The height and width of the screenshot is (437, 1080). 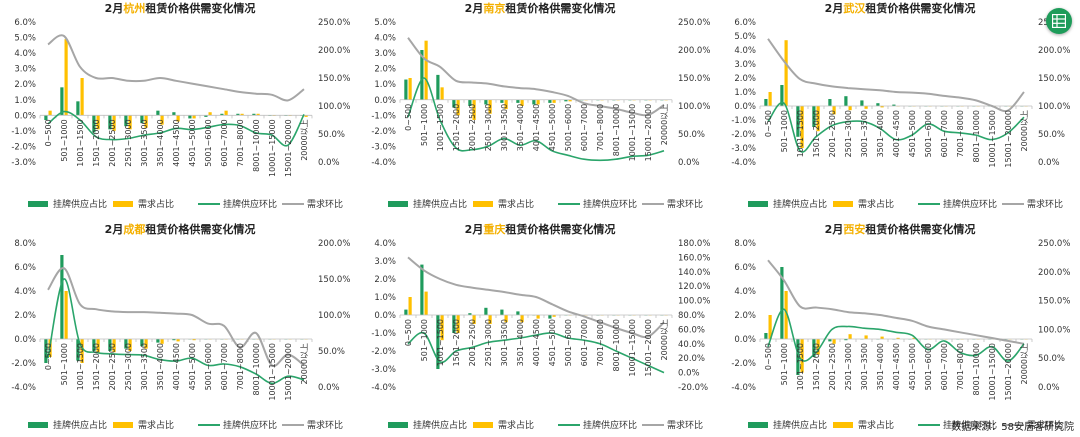 What do you see at coordinates (224, 366) in the screenshot?
I see `x-category-label: 6001~7000` at bounding box center [224, 366].